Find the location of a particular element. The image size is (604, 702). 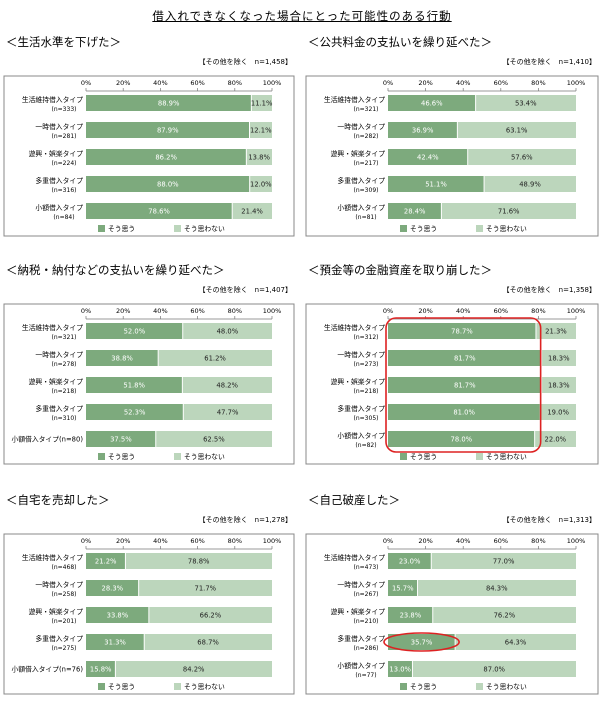

value-label-disagree: 64.3% is located at coordinates (516, 643).